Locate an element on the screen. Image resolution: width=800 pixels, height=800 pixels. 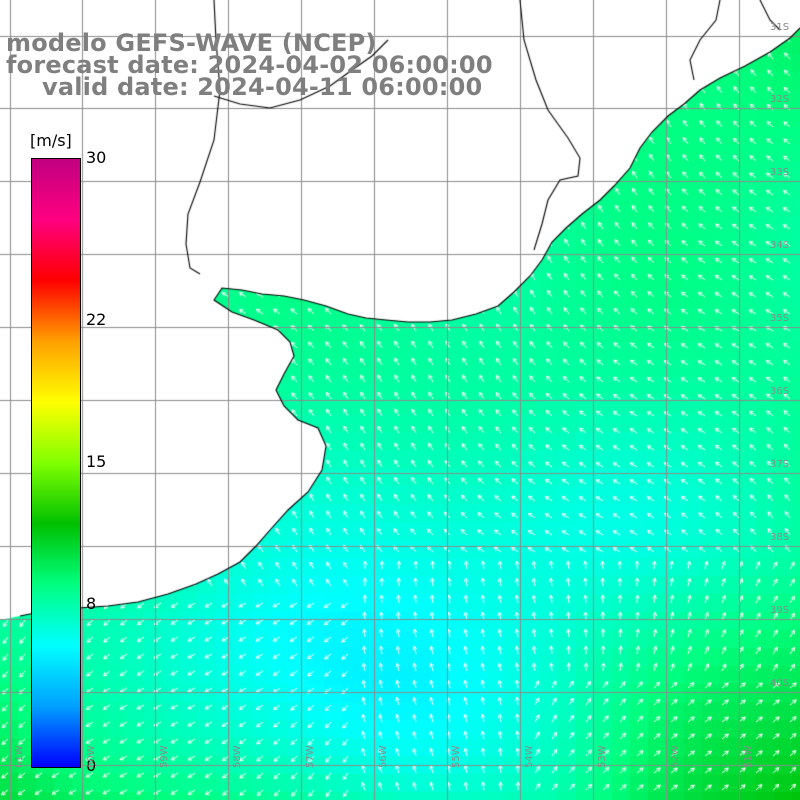
latitude-label: 33S is located at coordinates (780, 172).